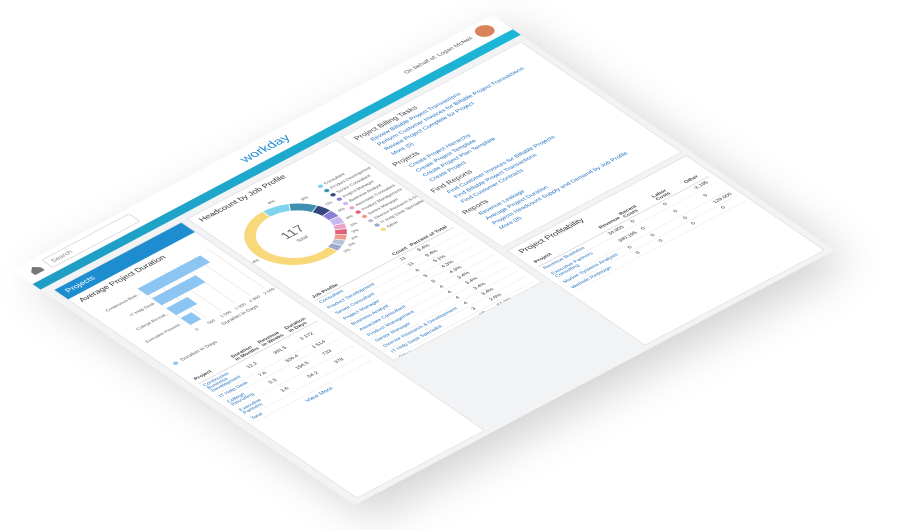  I want to click on x-tick-label: 2 000, so click(254, 298).